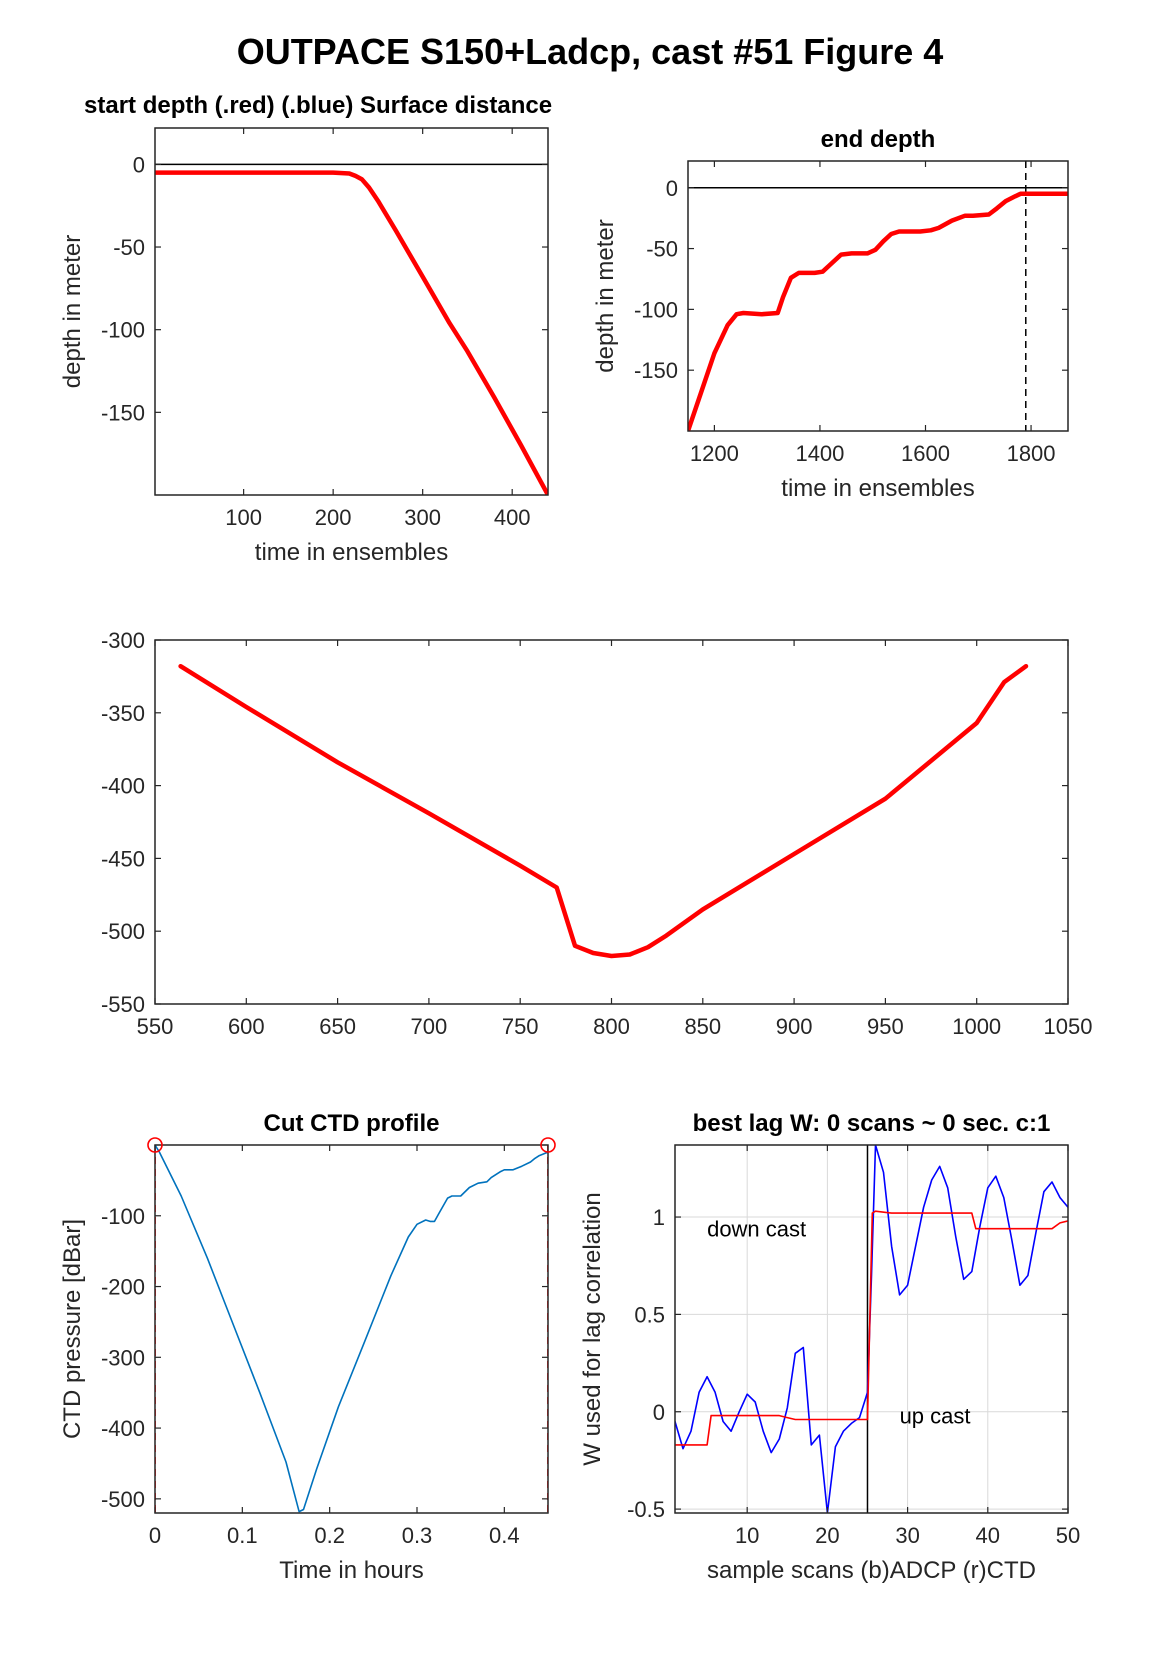 Image resolution: width=1165 pixels, height=1679 pixels. What do you see at coordinates (351, 552) in the screenshot?
I see `start-x-axis-label: time in ensembles` at bounding box center [351, 552].